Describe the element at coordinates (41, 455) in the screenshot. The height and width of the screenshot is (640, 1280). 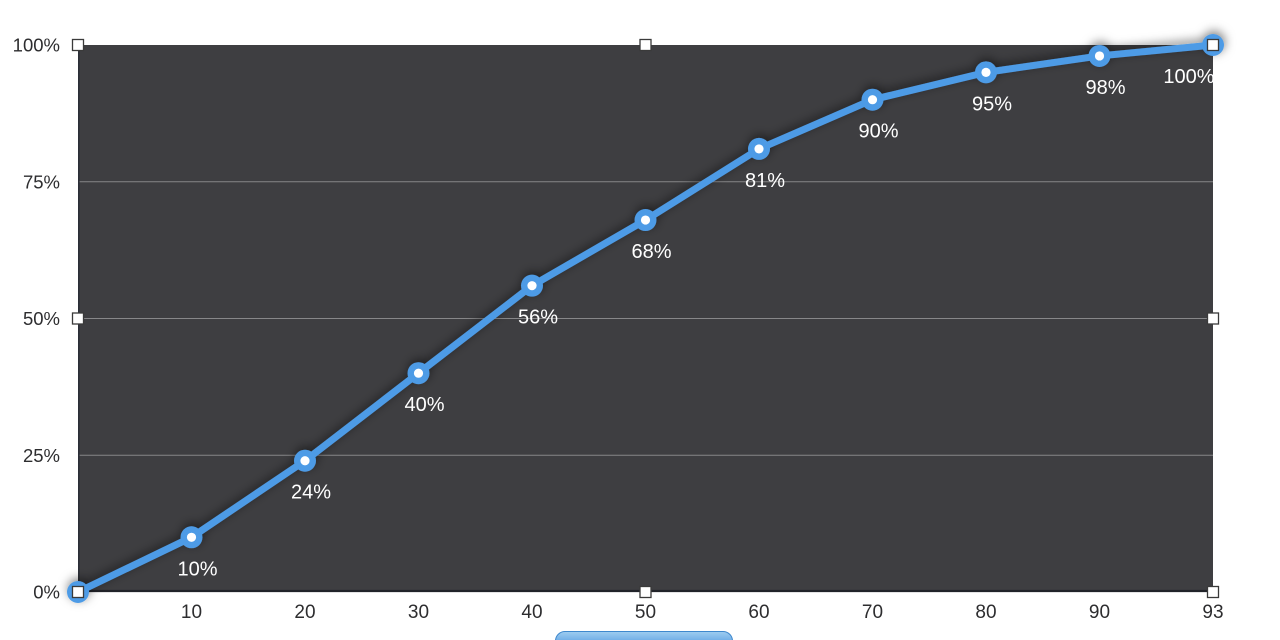
I see `y-tick-label: 25%` at that location.